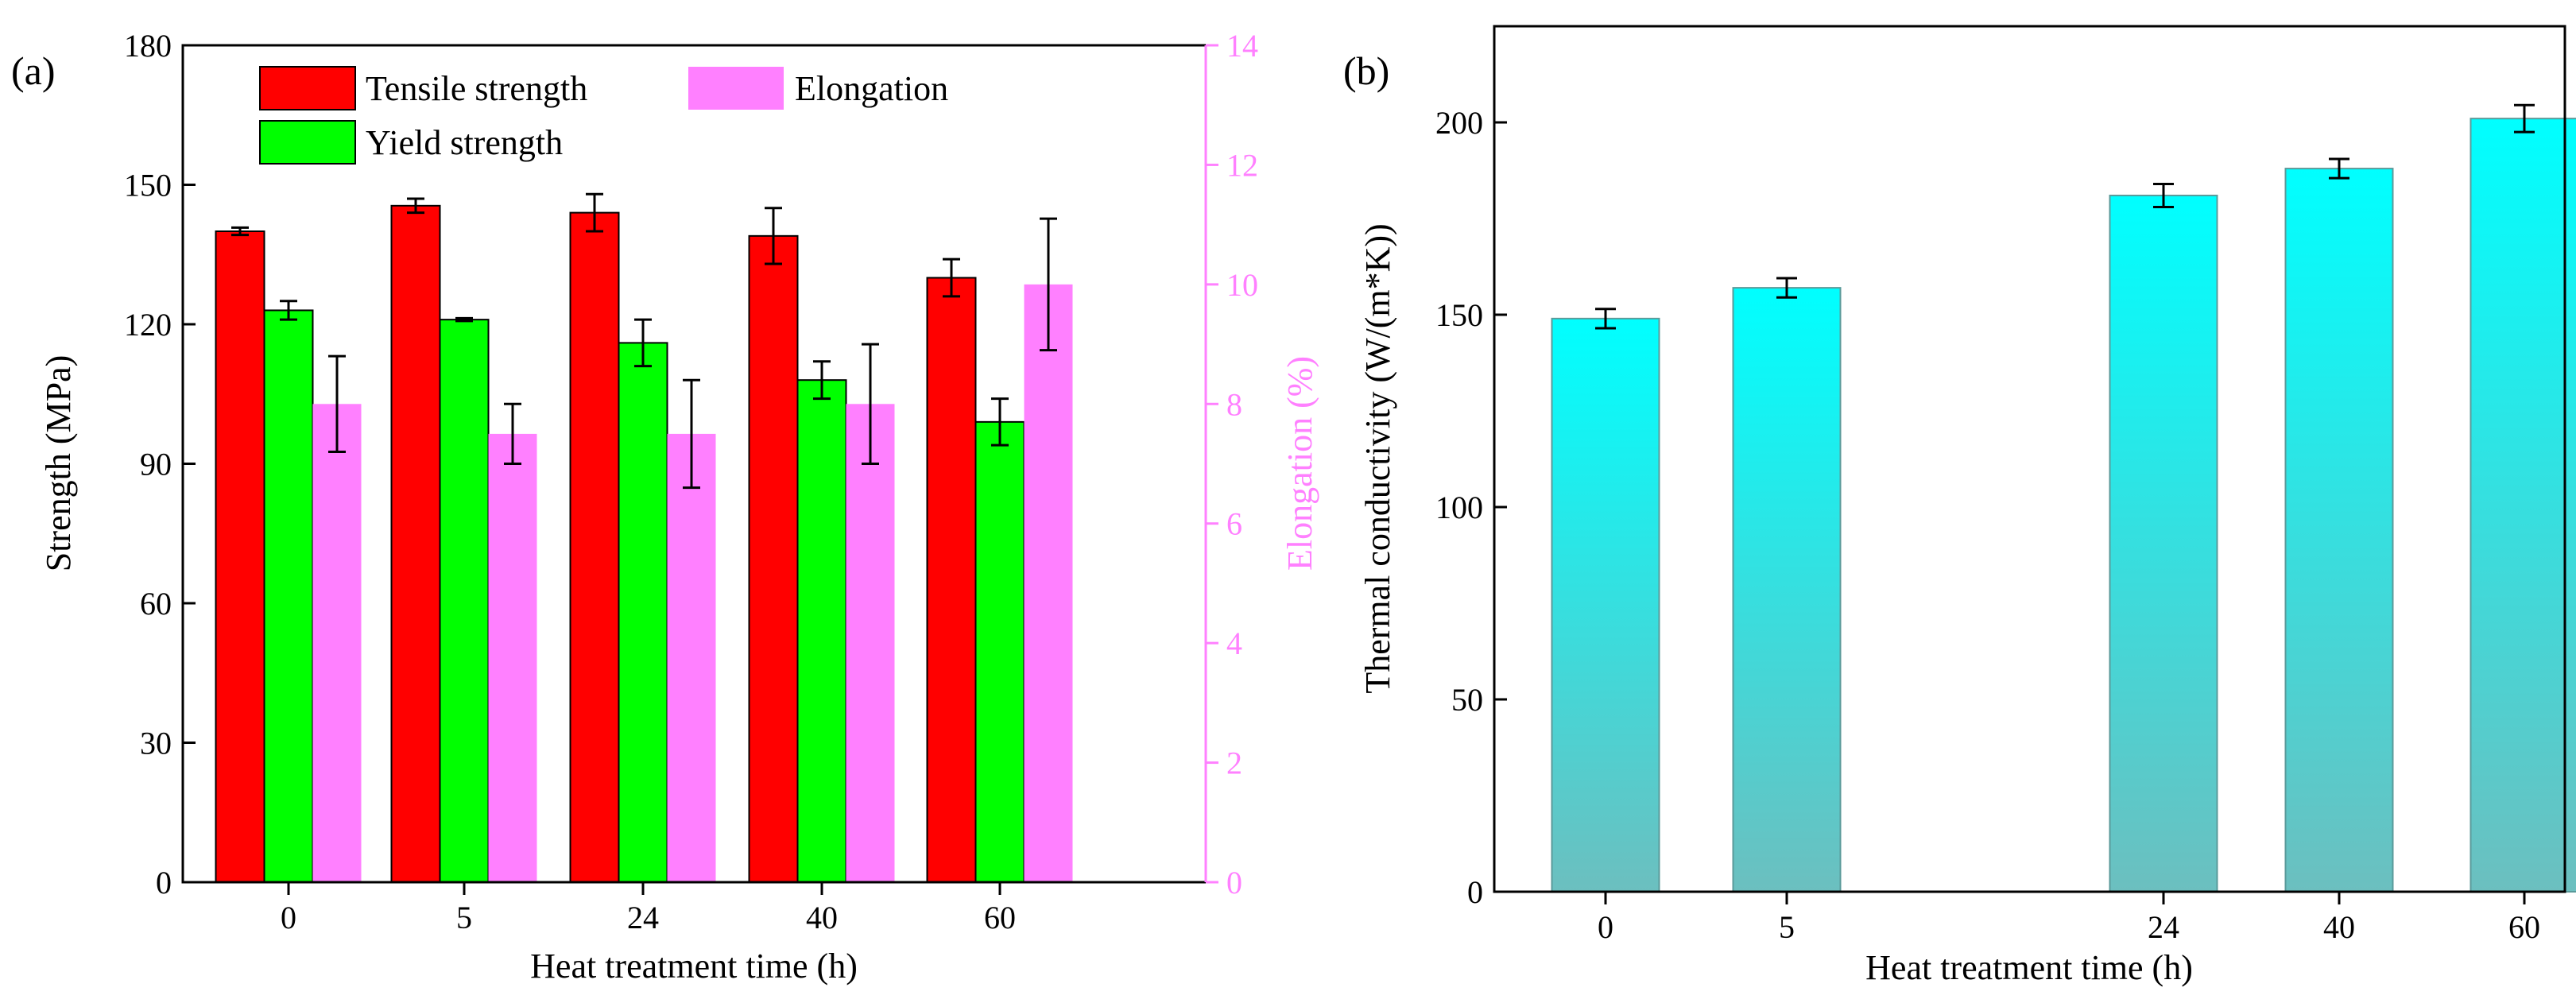  Describe the element at coordinates (1232, 464) in the screenshot. I see `panel-a-right-ticks: 0 2 4 6 8 10 12 14` at that location.